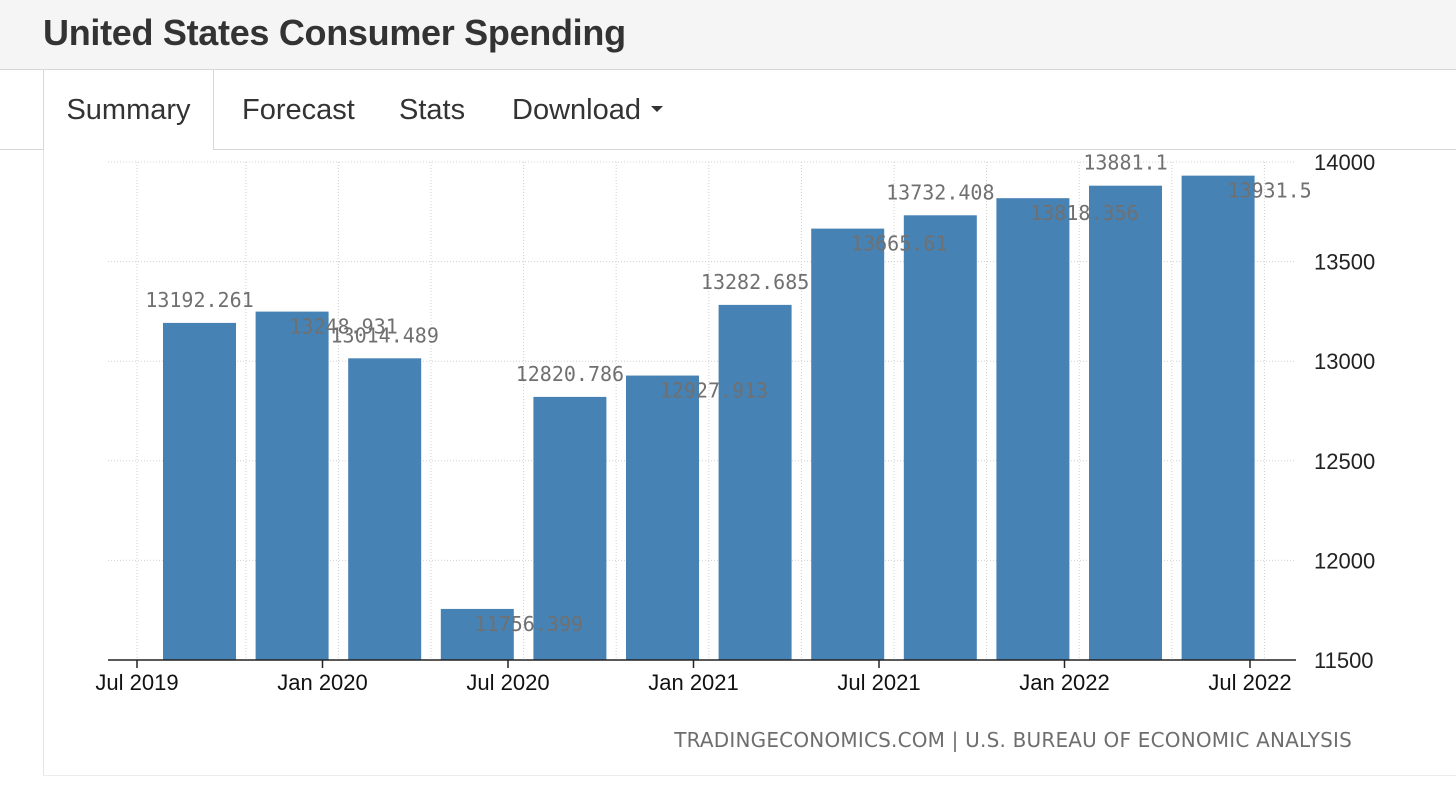 Image resolution: width=1456 pixels, height=789 pixels. I want to click on x-tick-label: Jan 2020, so click(322, 682).